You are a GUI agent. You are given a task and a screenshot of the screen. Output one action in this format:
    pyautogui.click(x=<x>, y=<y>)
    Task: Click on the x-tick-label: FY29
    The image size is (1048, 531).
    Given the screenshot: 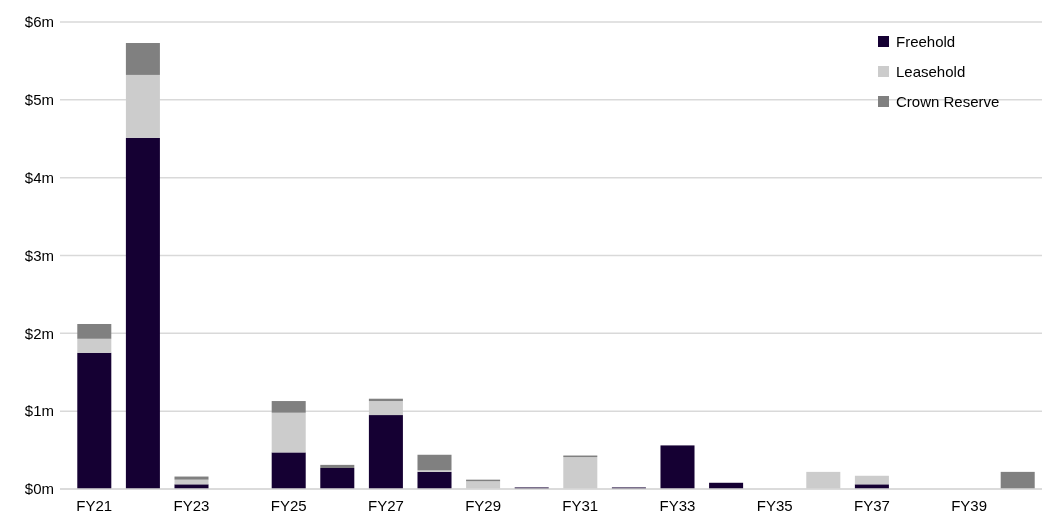 What is the action you would take?
    pyautogui.click(x=483, y=505)
    